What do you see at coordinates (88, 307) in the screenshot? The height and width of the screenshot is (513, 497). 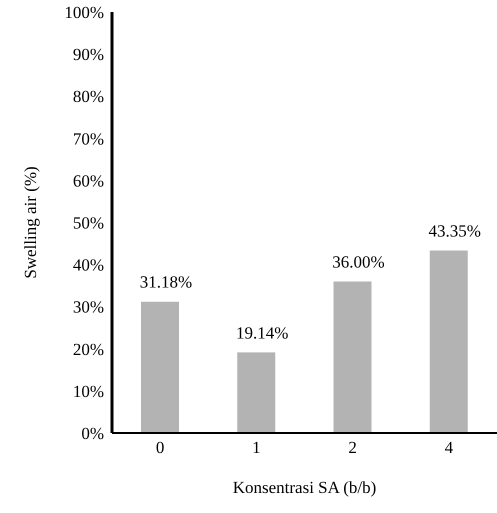 I see `y-tick-label: 30%` at bounding box center [88, 307].